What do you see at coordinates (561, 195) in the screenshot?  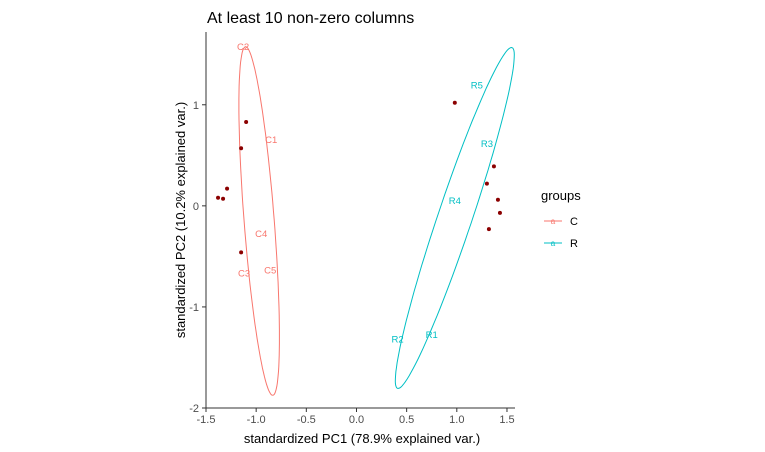 I see `legend-title: groups` at bounding box center [561, 195].